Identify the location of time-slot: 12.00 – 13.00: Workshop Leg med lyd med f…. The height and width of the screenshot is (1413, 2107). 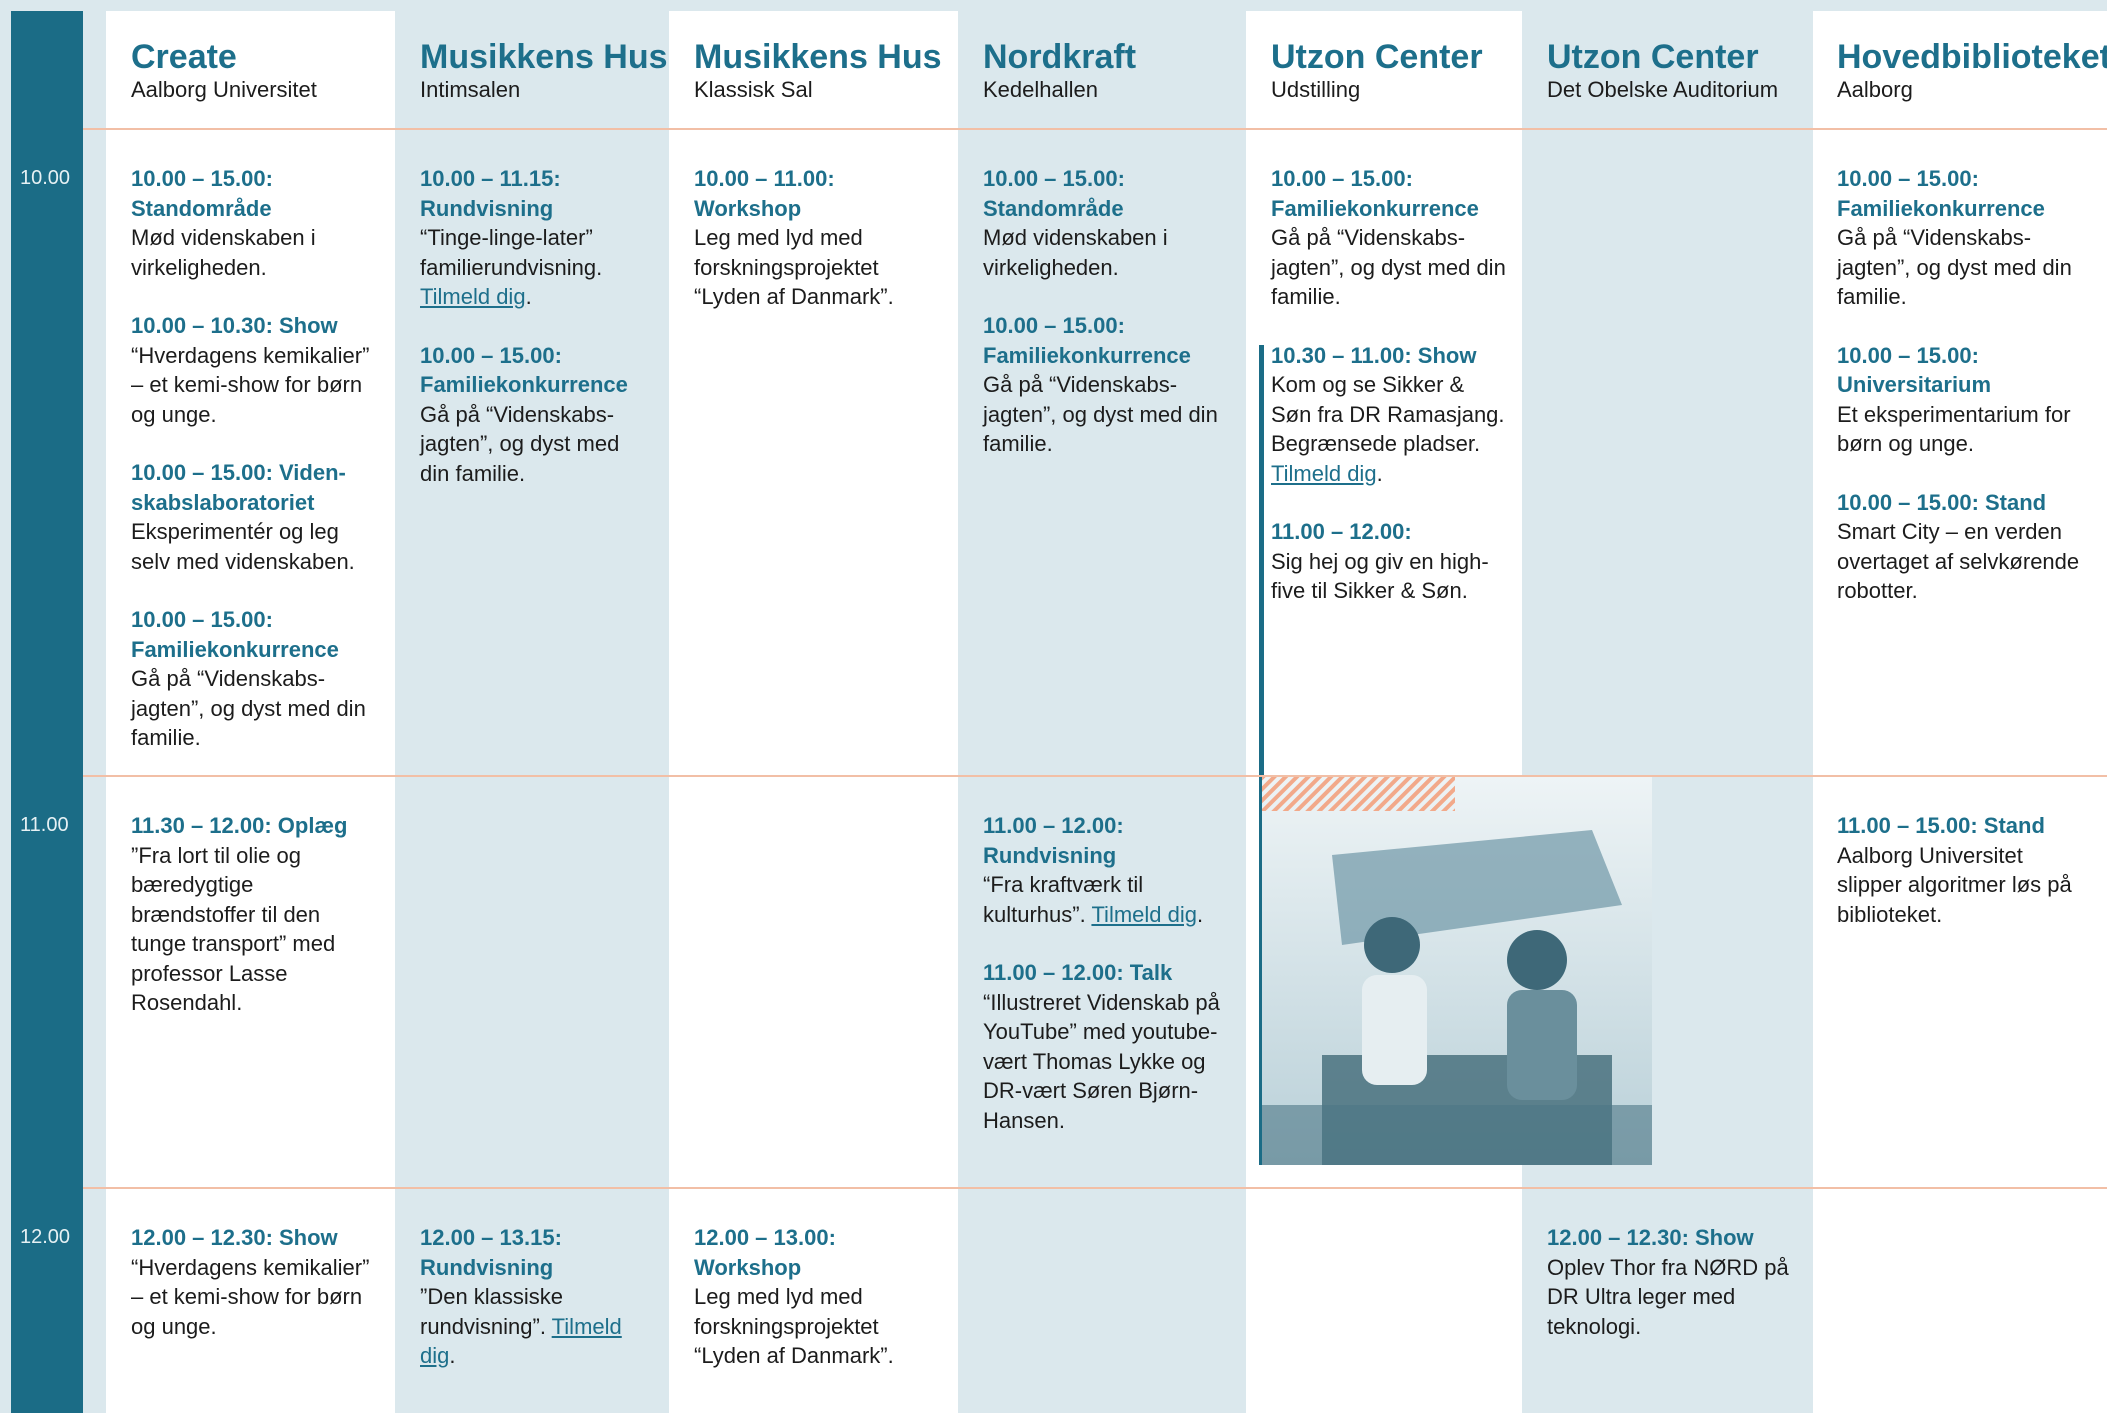
(818, 1311).